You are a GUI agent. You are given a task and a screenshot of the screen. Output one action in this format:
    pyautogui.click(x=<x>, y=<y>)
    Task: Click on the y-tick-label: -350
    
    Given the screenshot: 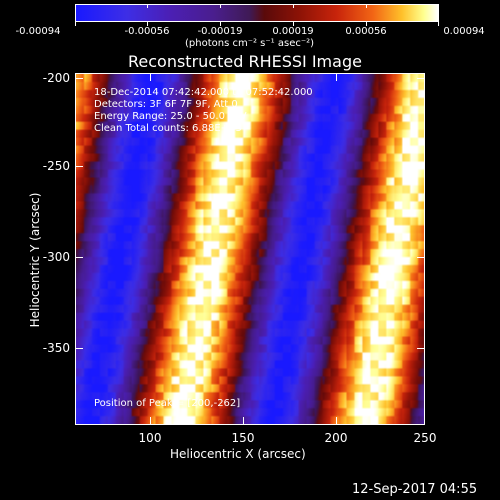 What is the action you would take?
    pyautogui.click(x=56, y=348)
    